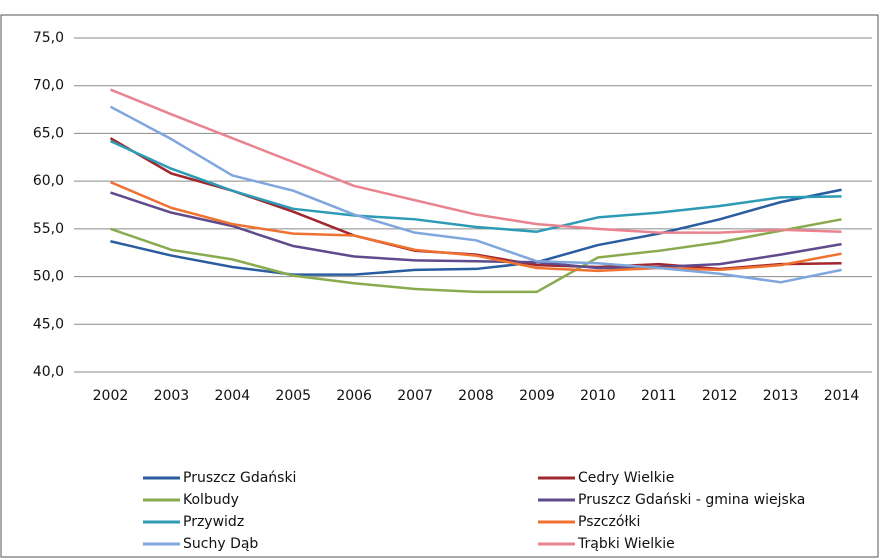  I want to click on x-tick-label: 2002, so click(111, 396).